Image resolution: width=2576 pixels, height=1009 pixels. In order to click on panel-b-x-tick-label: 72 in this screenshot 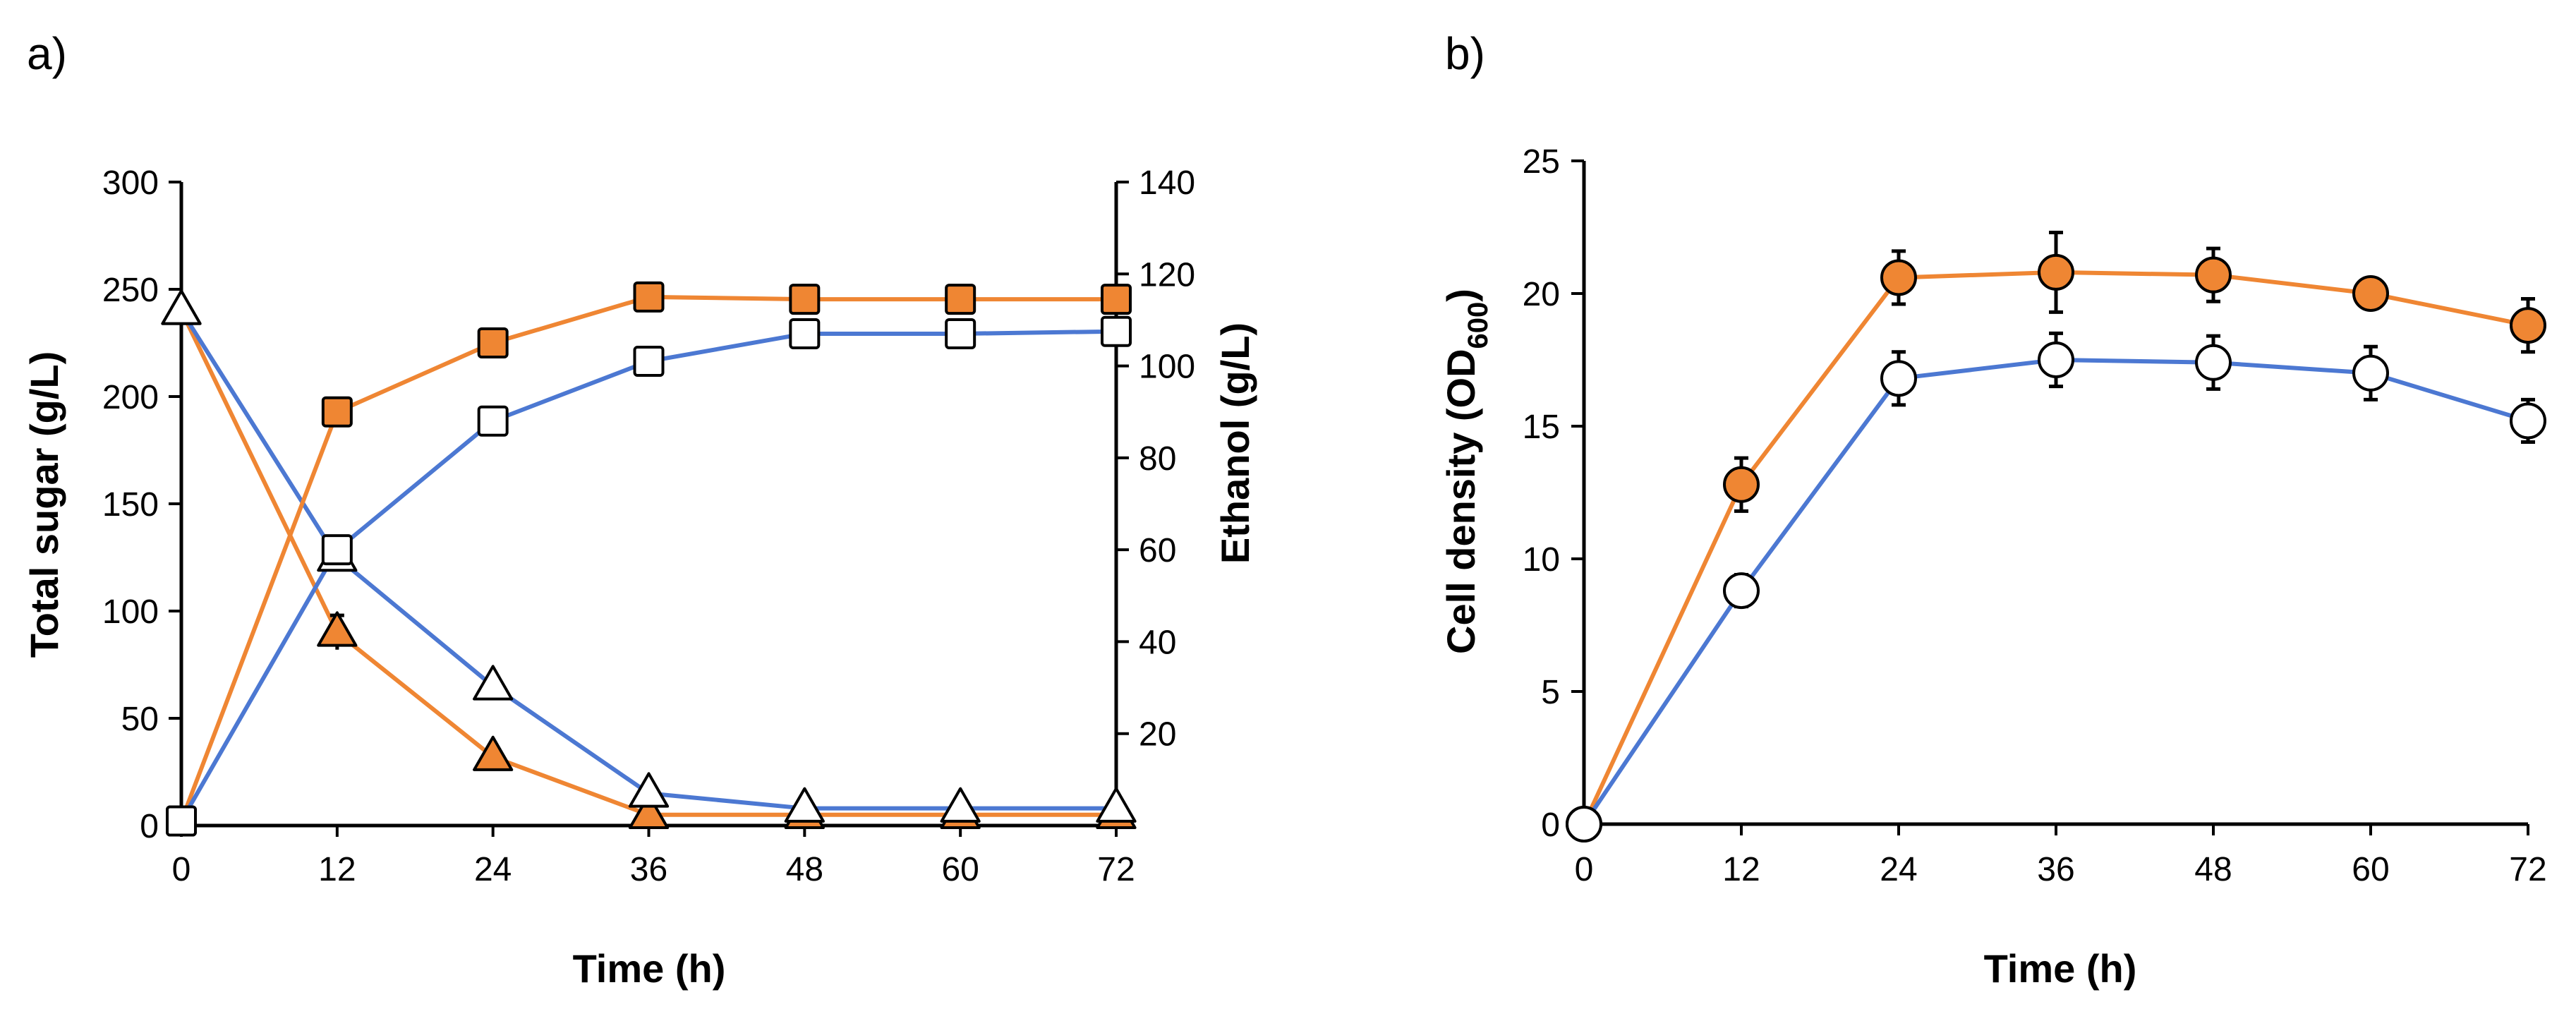, I will do `click(2527, 869)`.